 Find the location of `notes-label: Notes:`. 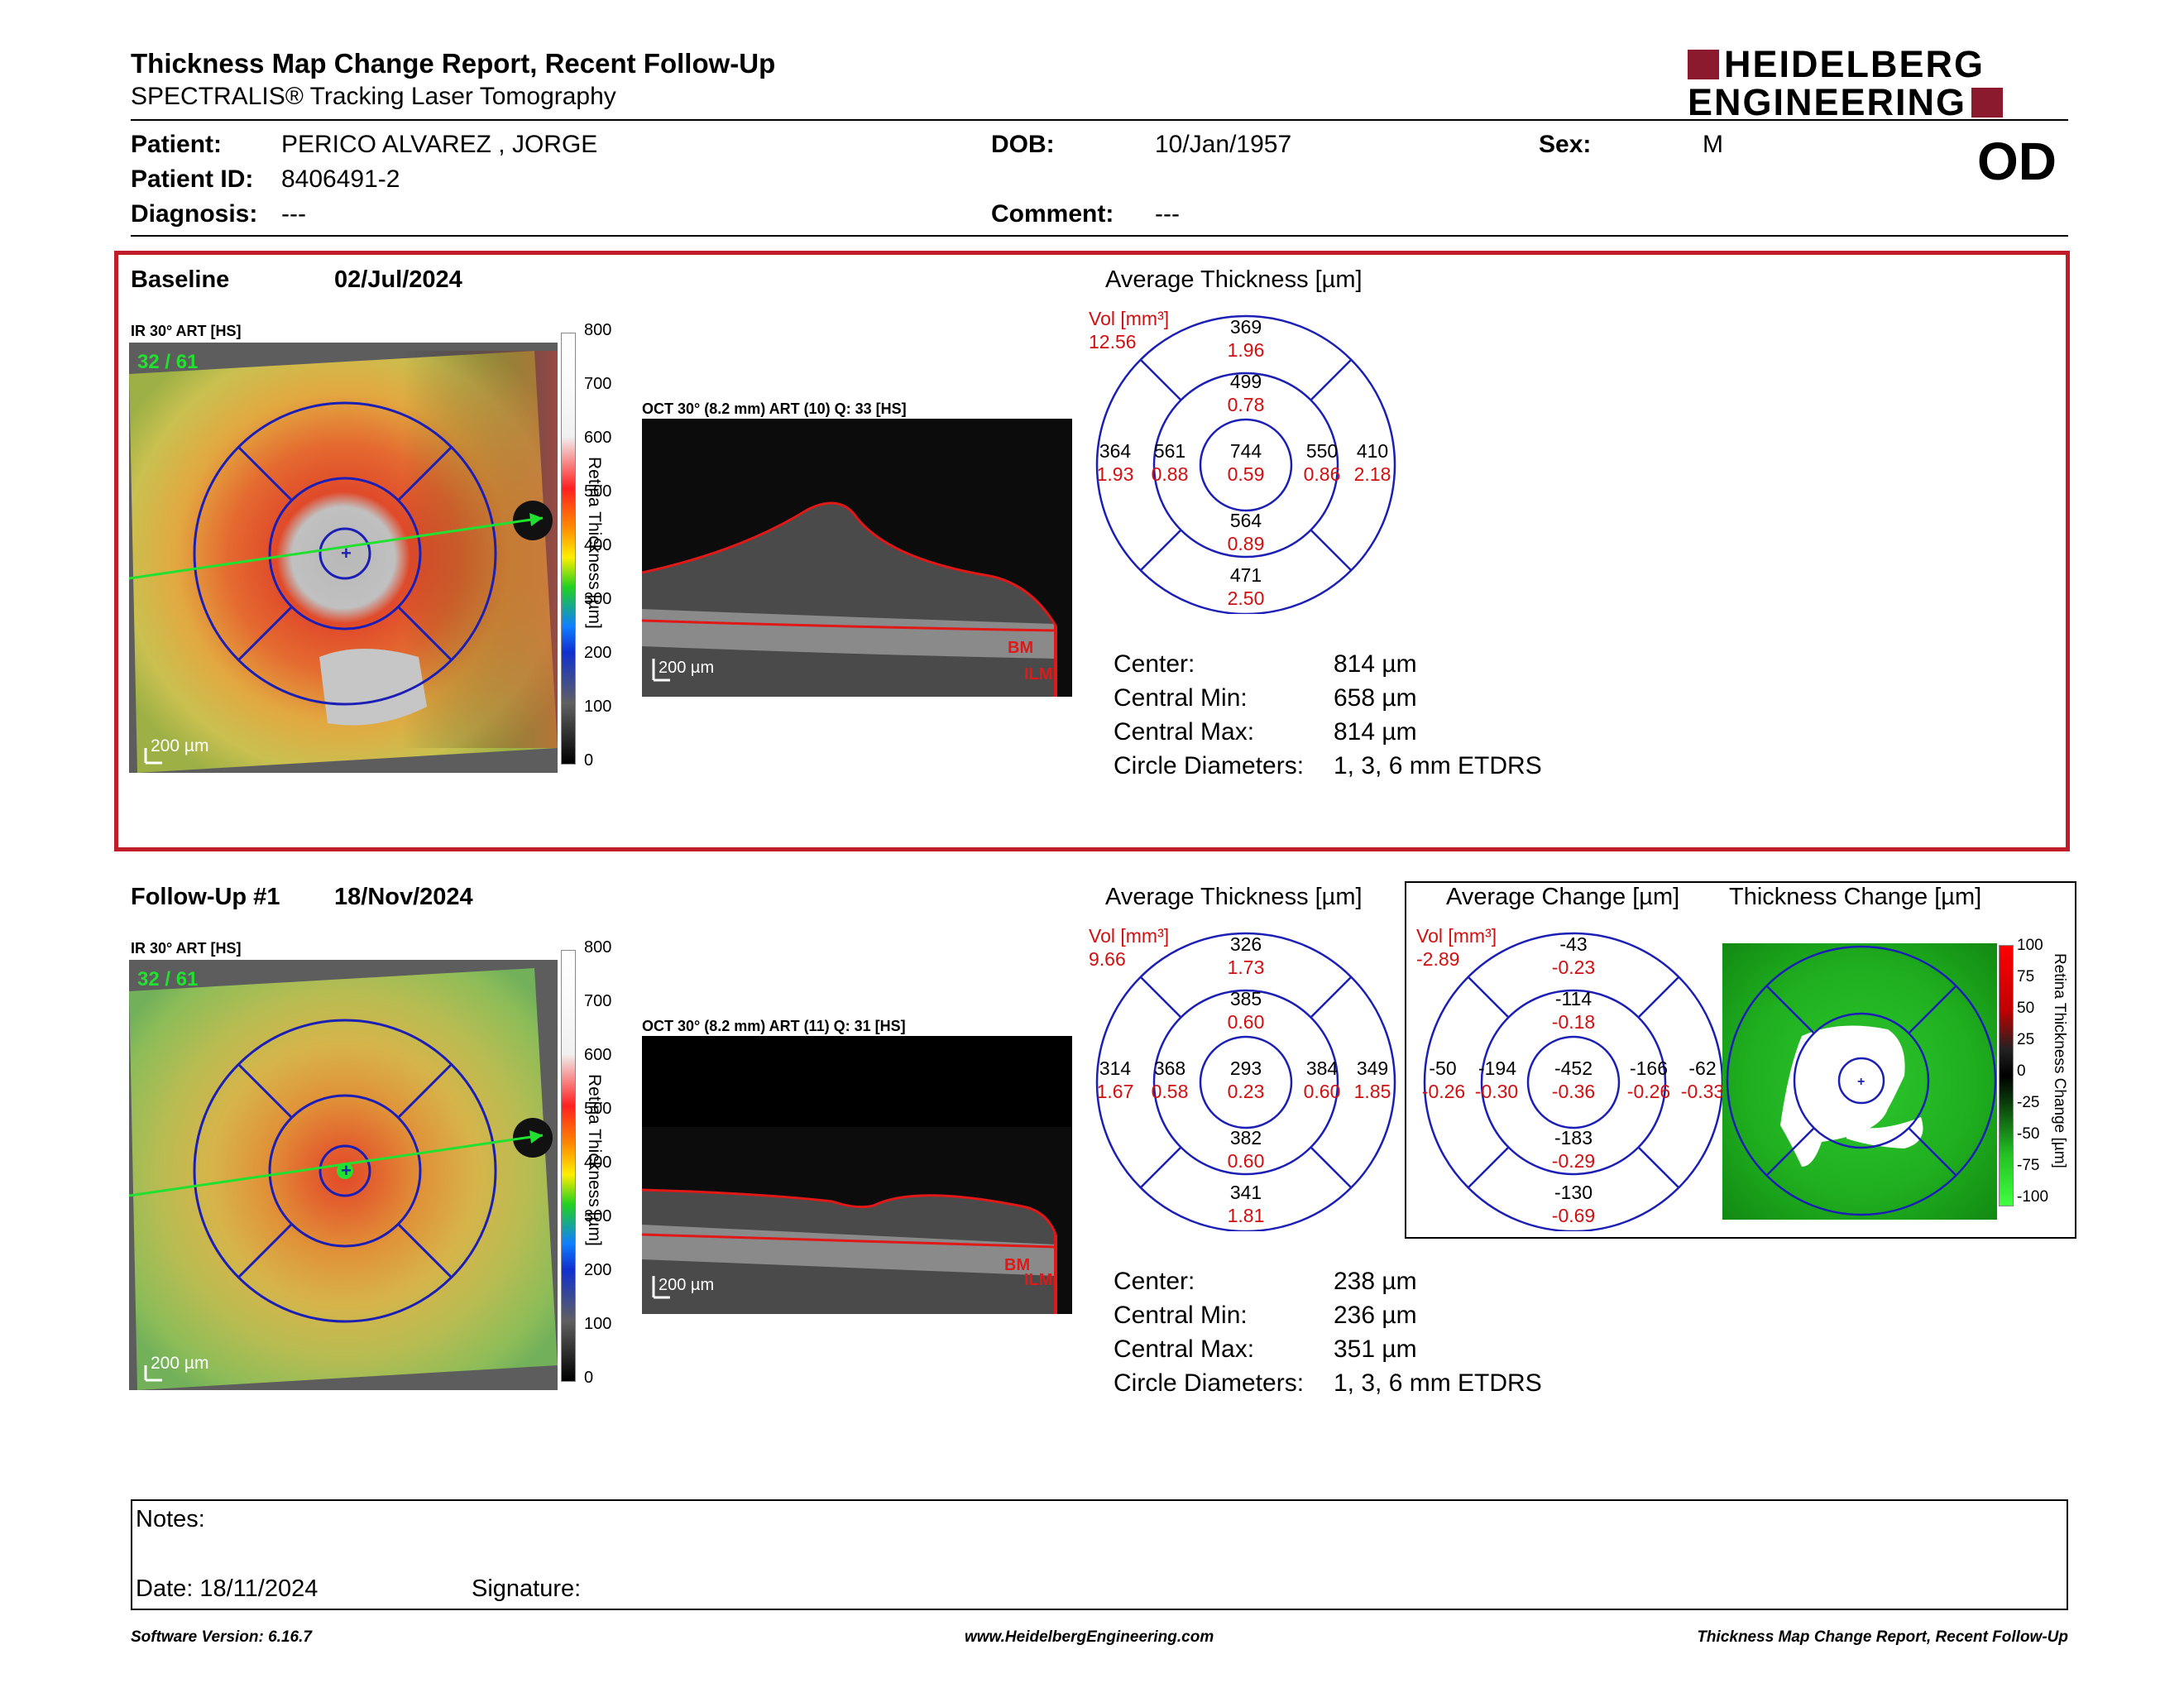

notes-label: Notes: is located at coordinates (170, 1519).